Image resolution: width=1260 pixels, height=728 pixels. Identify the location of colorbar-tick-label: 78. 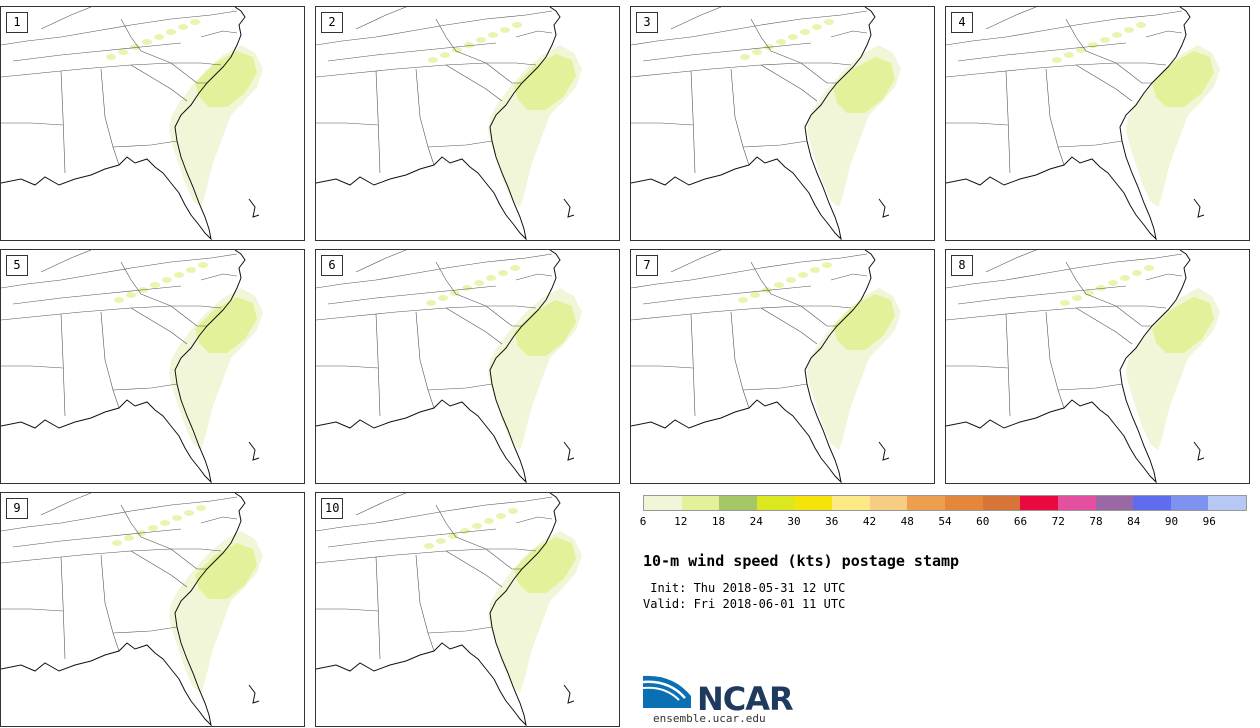
(1096, 521).